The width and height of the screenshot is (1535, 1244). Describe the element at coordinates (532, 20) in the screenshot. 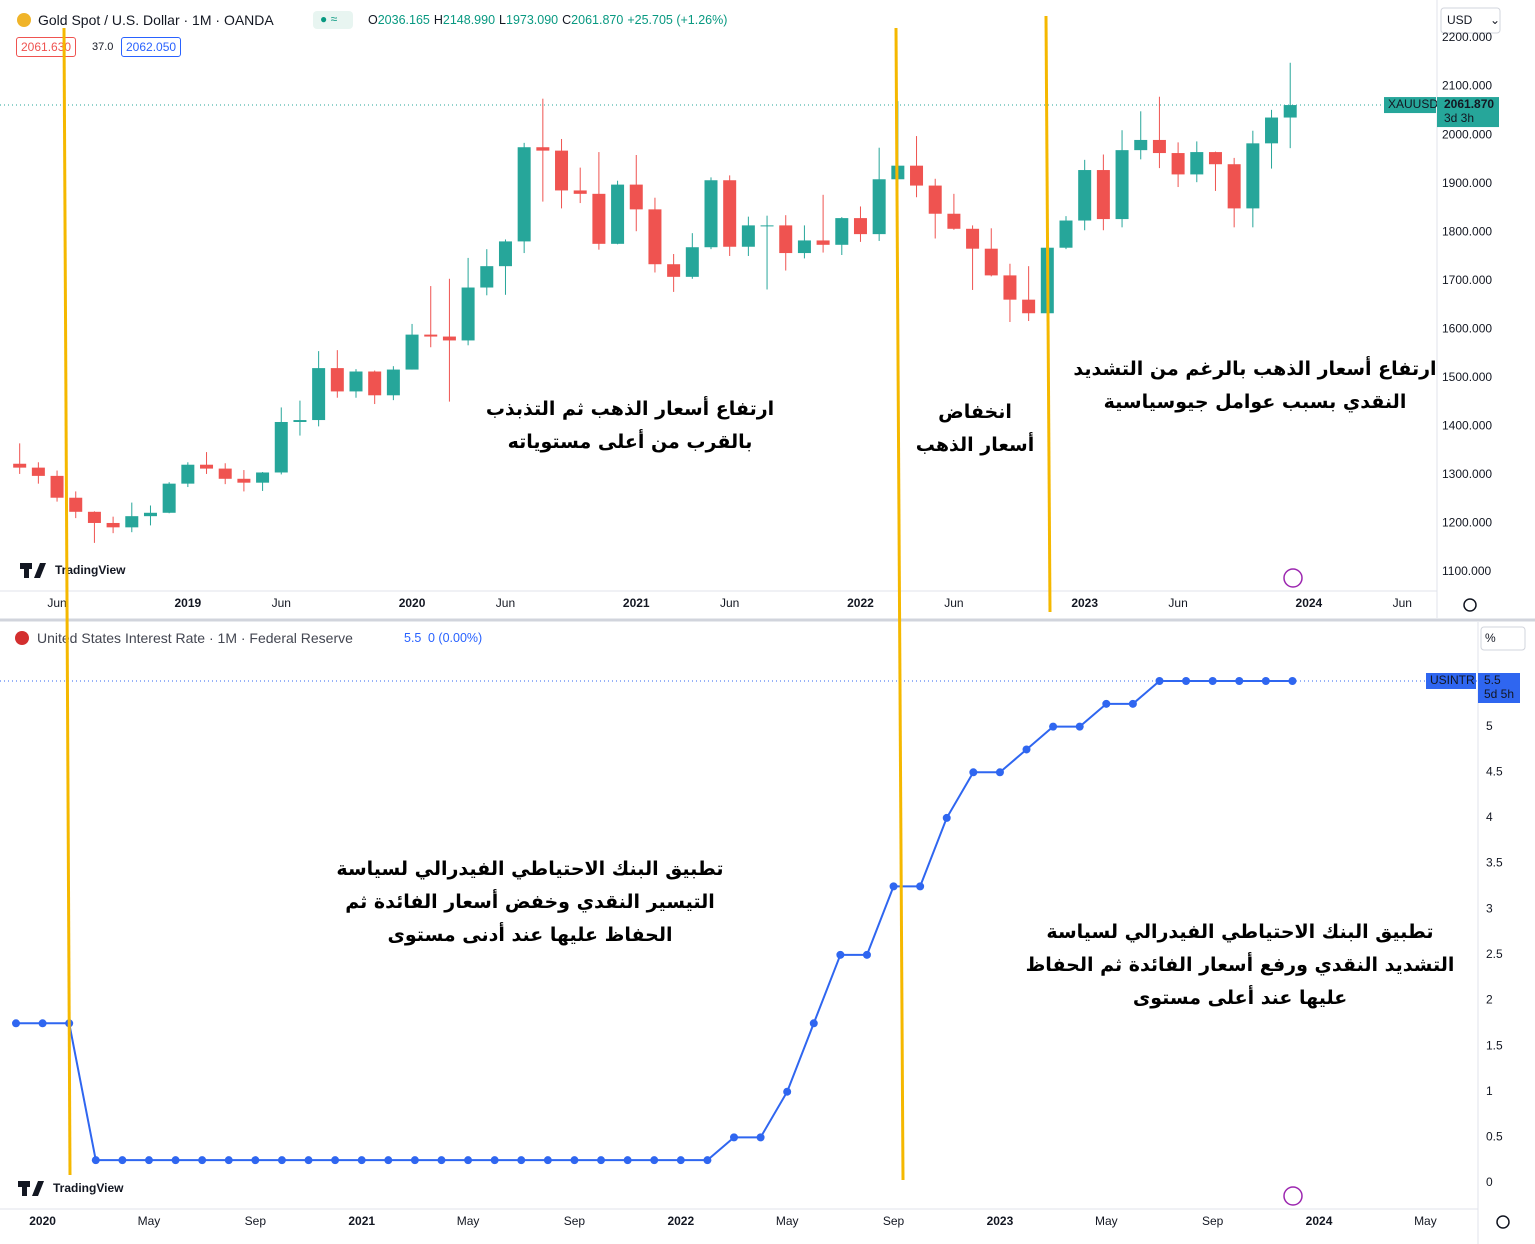

I see `ohlc-value: 1973.090` at that location.